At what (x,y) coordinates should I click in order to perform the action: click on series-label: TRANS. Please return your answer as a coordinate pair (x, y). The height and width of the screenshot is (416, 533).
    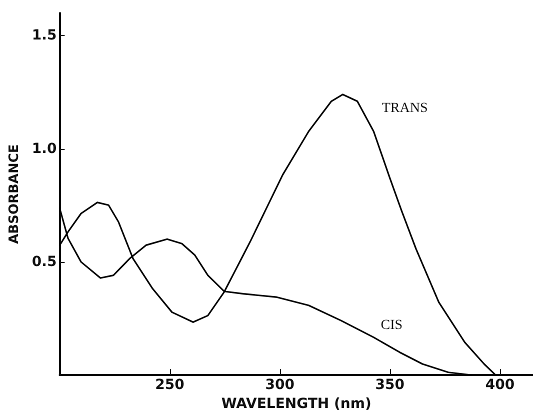
    Looking at the image, I should click on (405, 108).